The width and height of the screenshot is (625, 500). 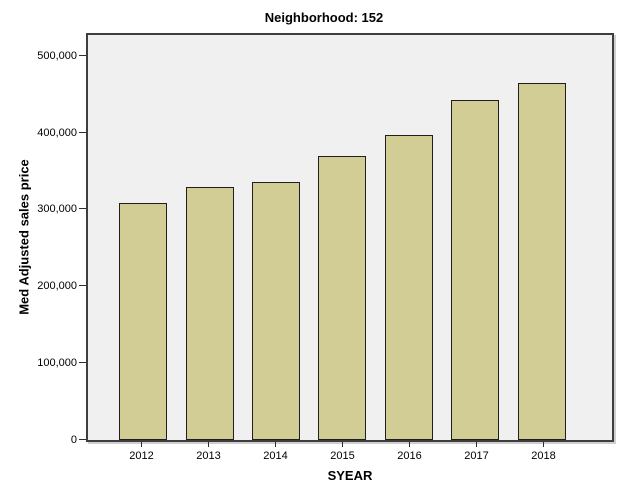 I want to click on chart-title: Neighborhood: 152, so click(x=324, y=17).